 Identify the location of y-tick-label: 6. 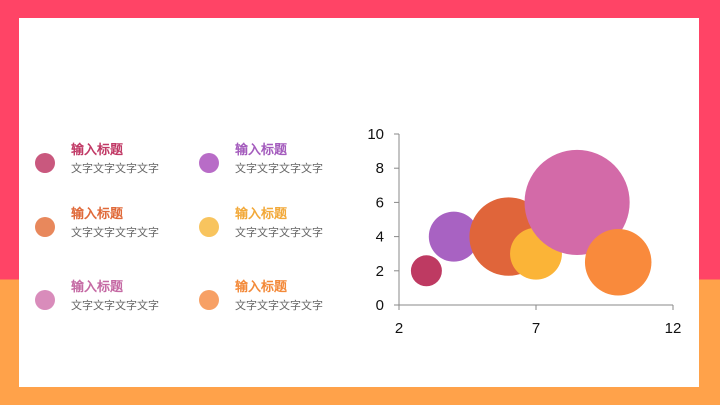
(380, 202).